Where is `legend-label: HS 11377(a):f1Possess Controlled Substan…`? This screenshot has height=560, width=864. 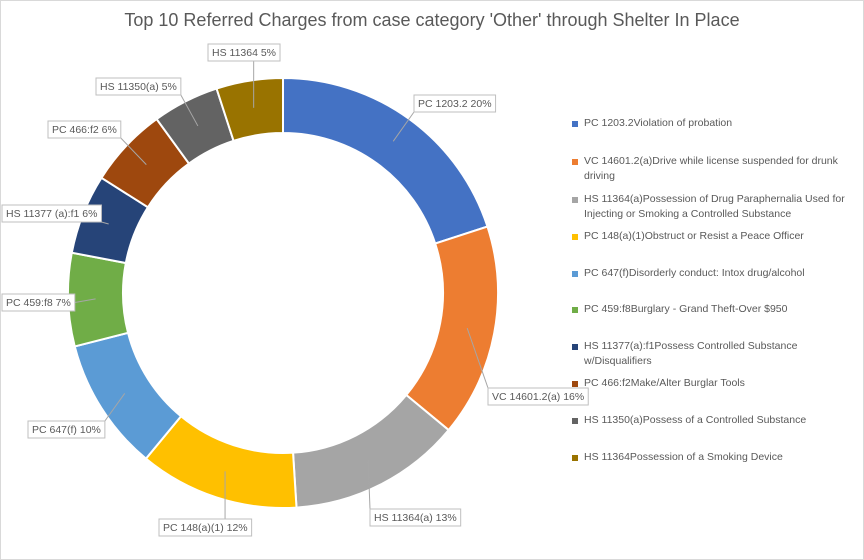 legend-label: HS 11377(a):f1Possess Controlled Substan… is located at coordinates (691, 353).